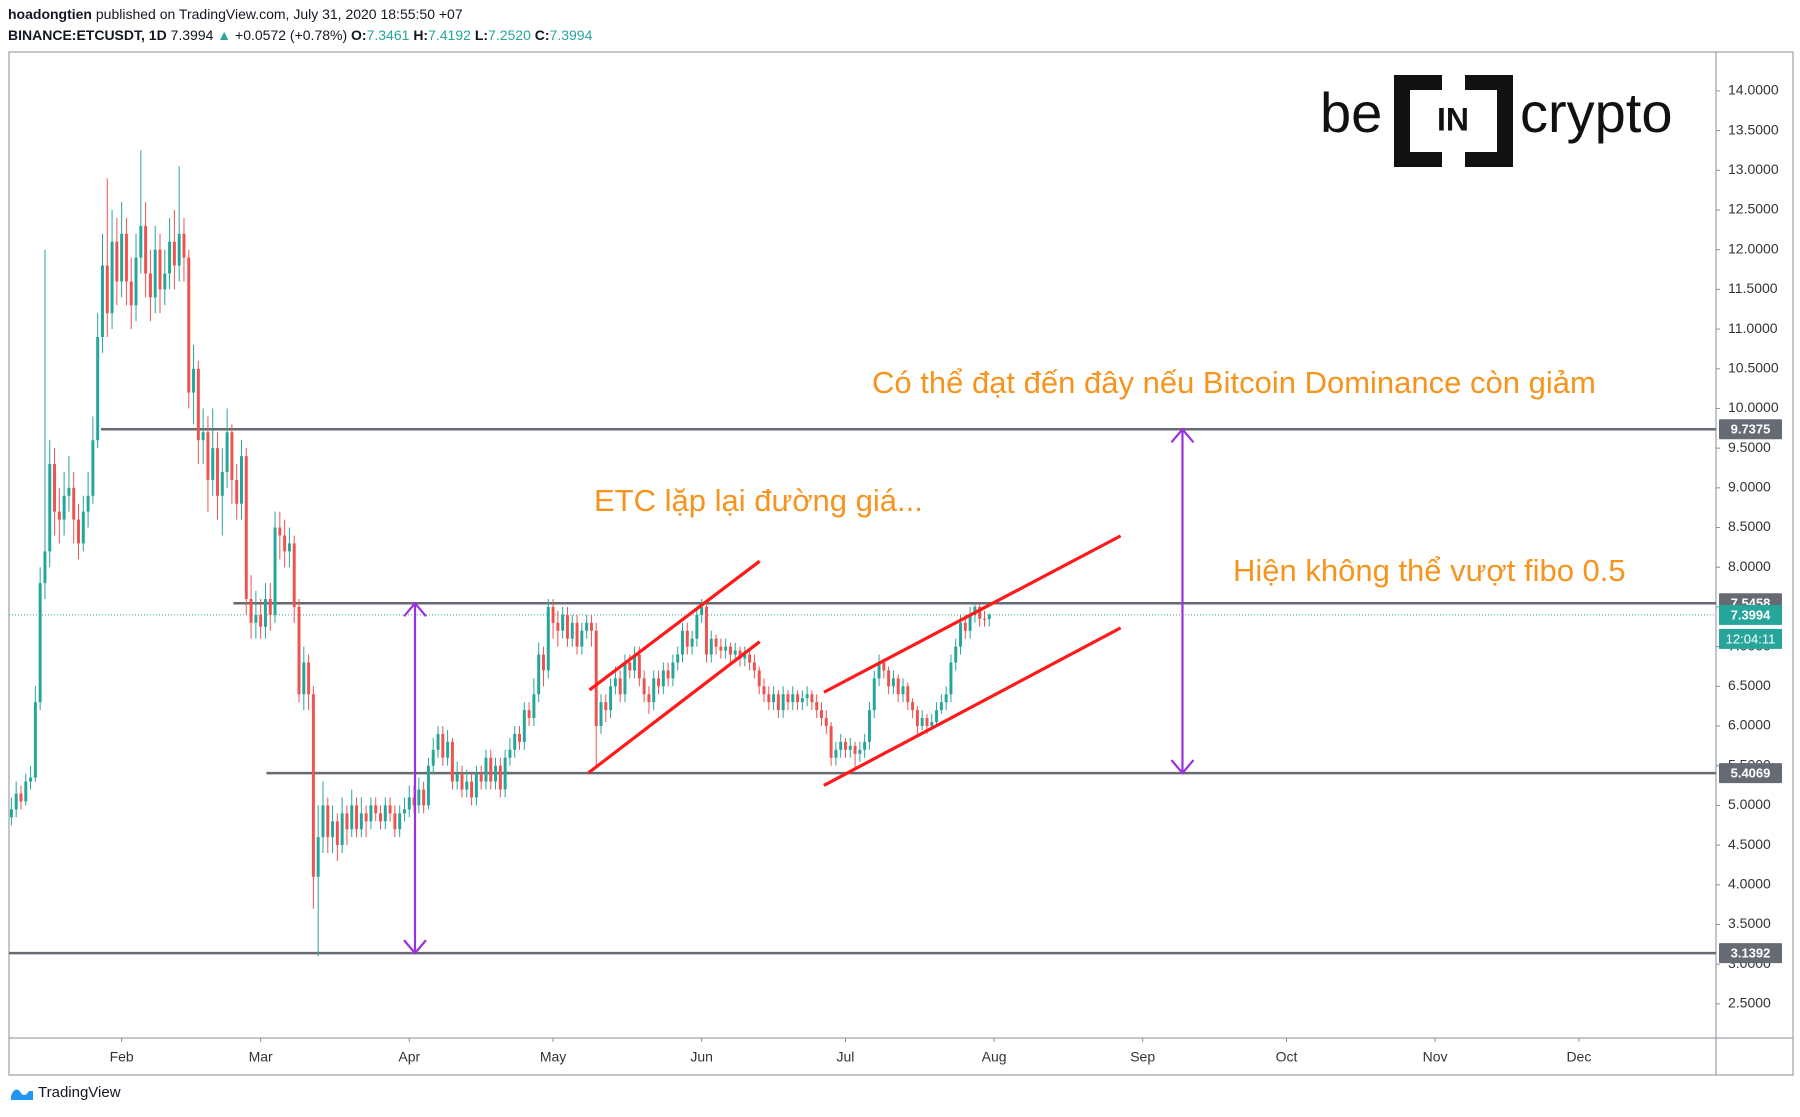  I want to click on y-tick-label: 10.5000, so click(1753, 367).